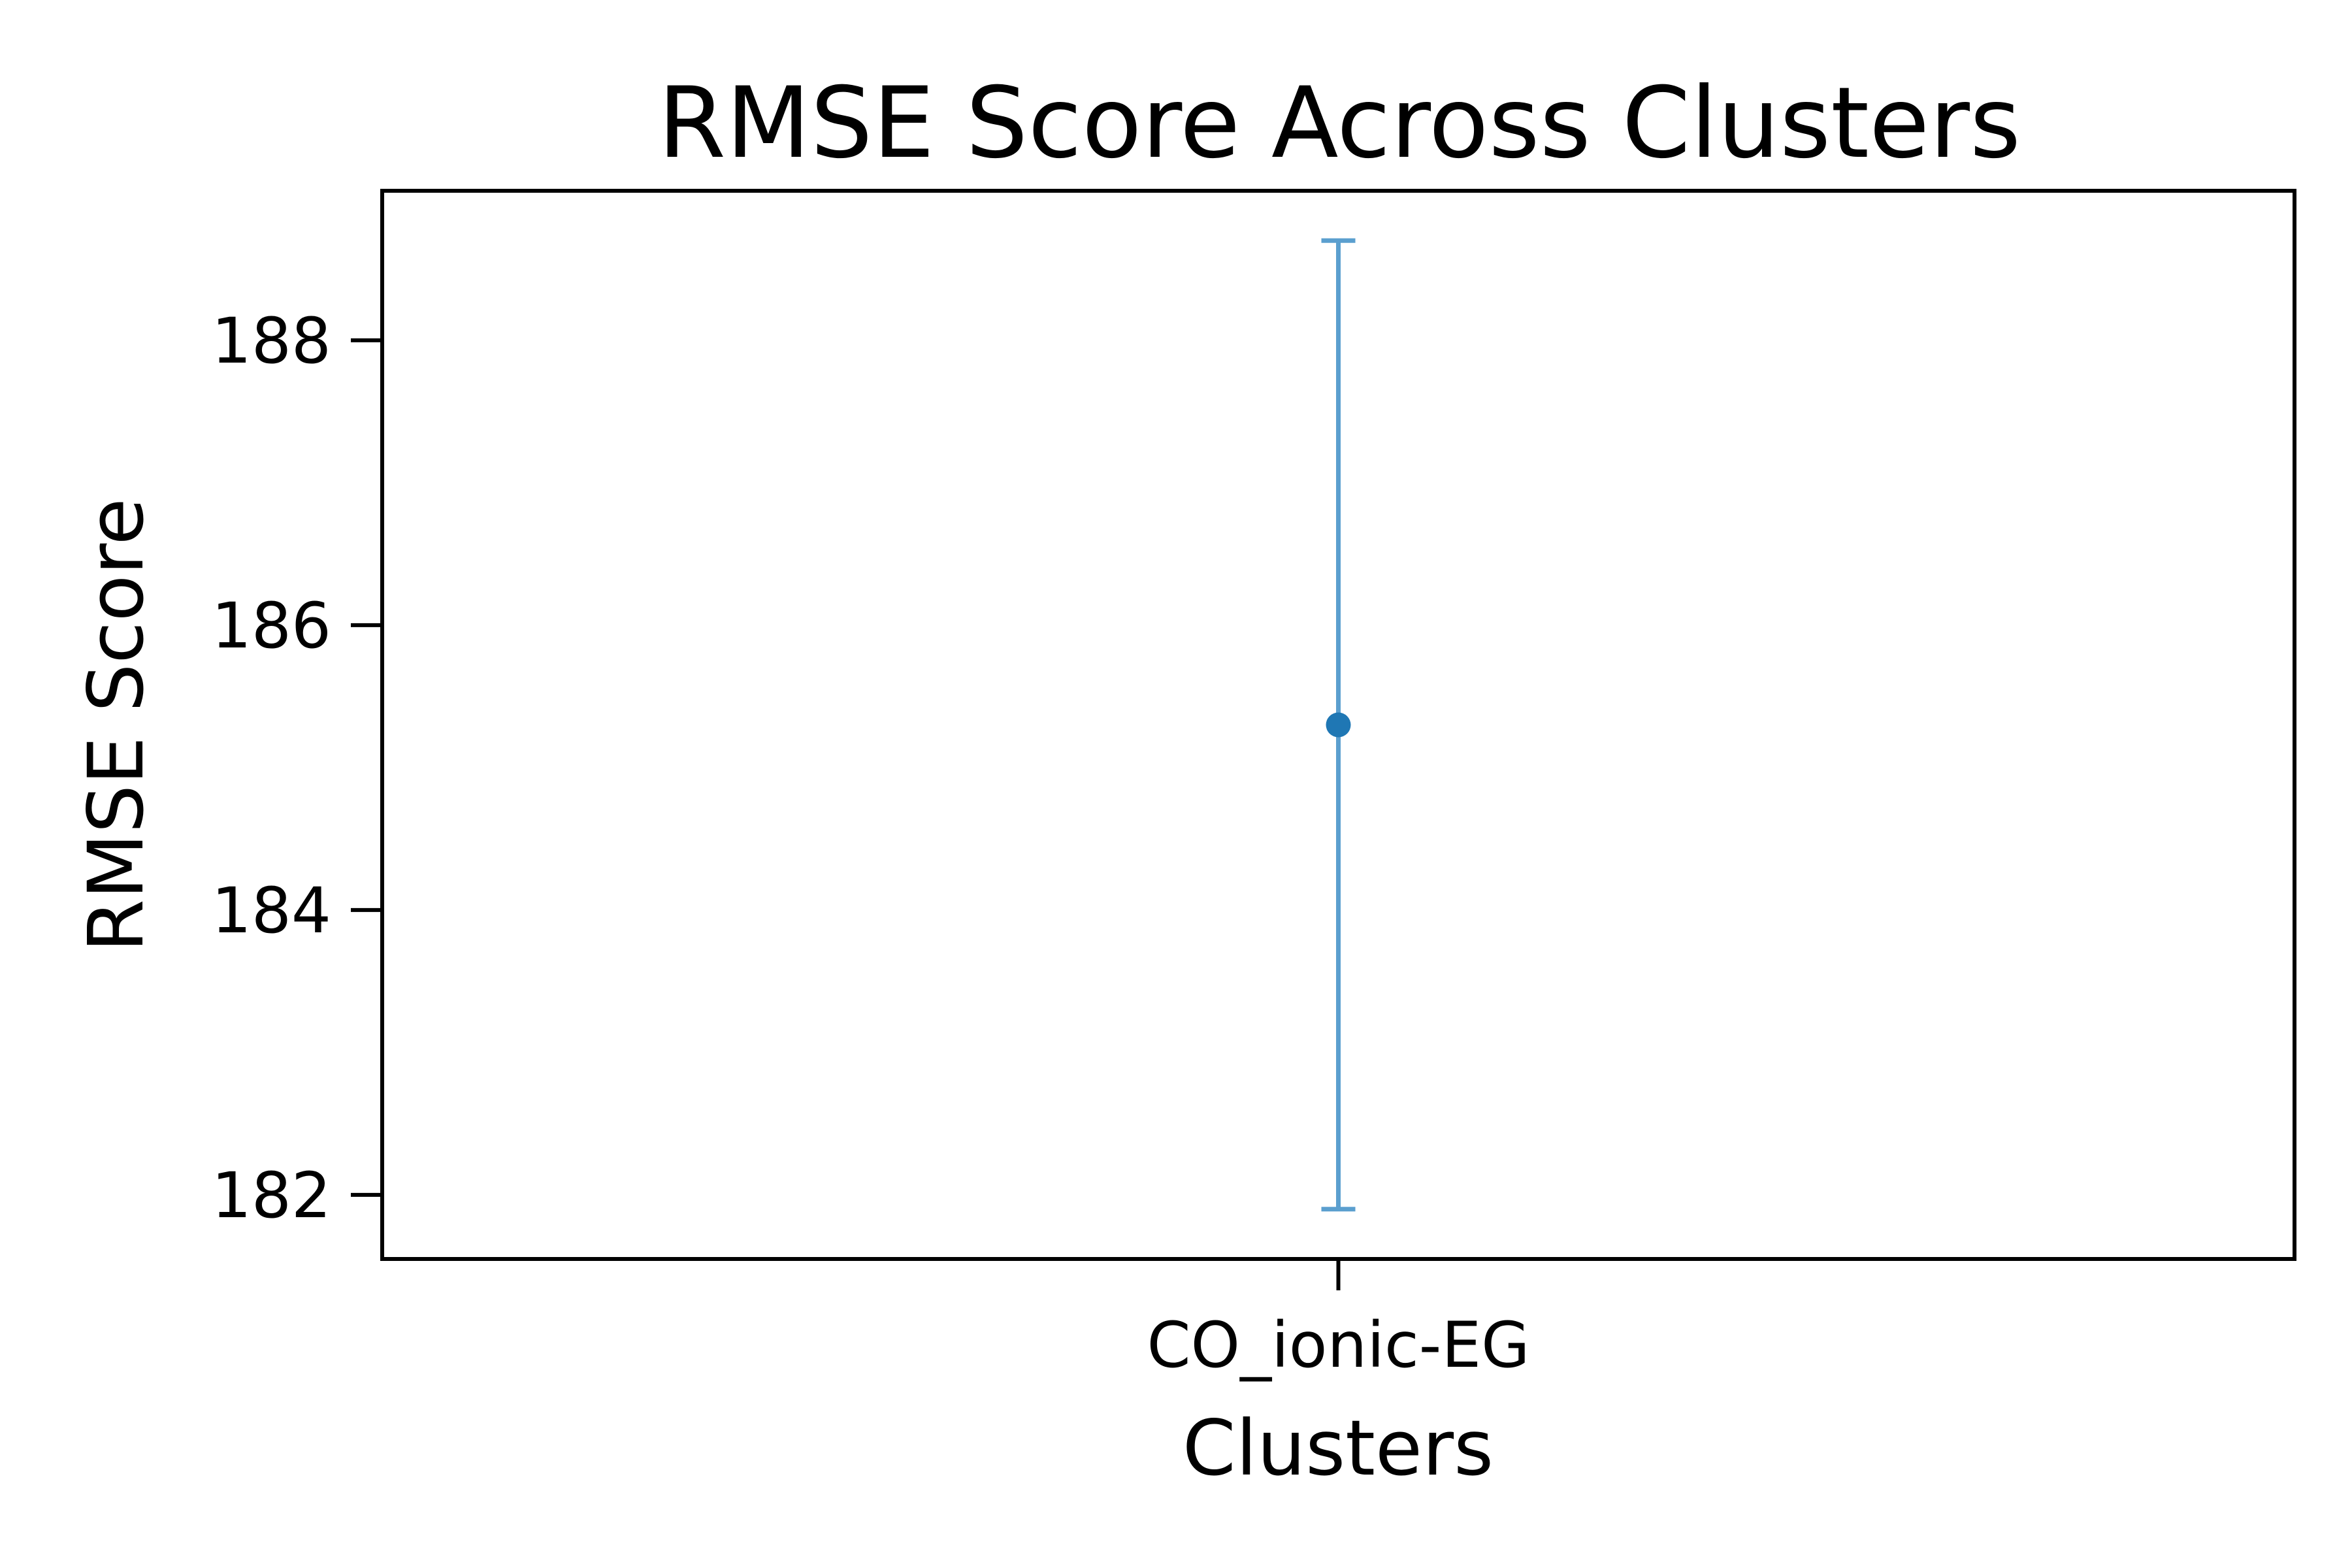  Describe the element at coordinates (271, 341) in the screenshot. I see `y-tick-label: 188` at that location.